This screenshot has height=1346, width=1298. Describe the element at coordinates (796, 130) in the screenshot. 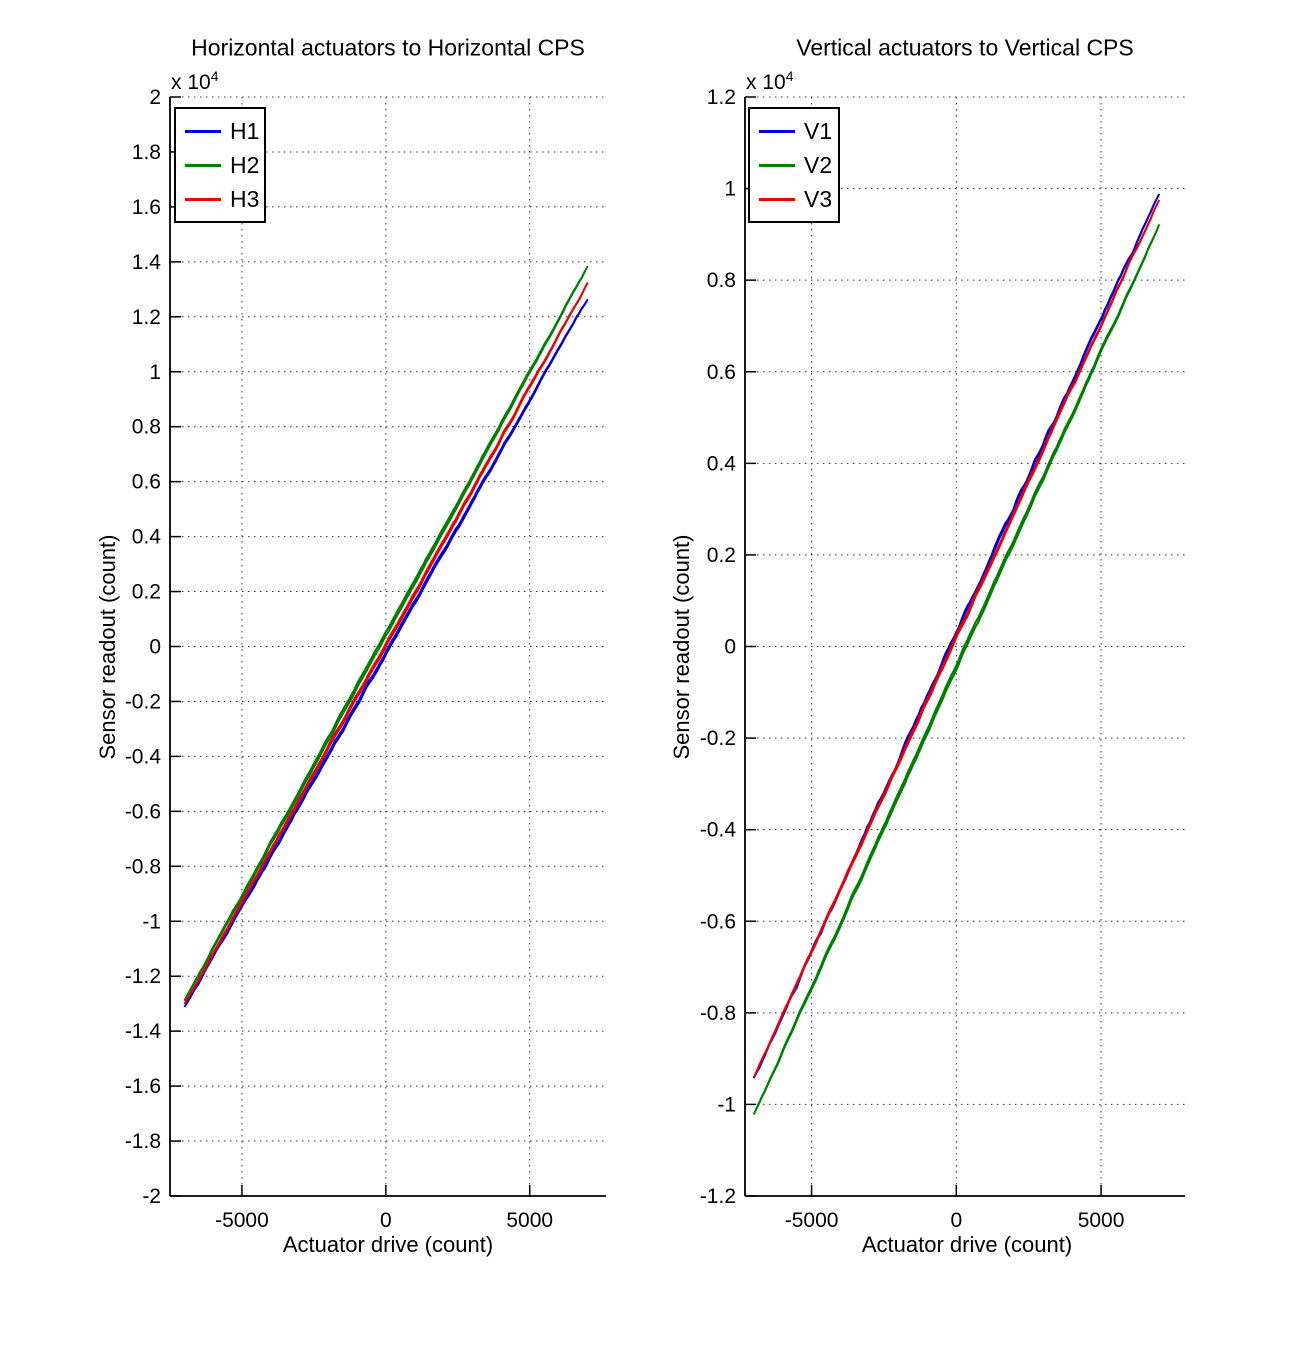

I see `legend-item-v1: V1` at that location.